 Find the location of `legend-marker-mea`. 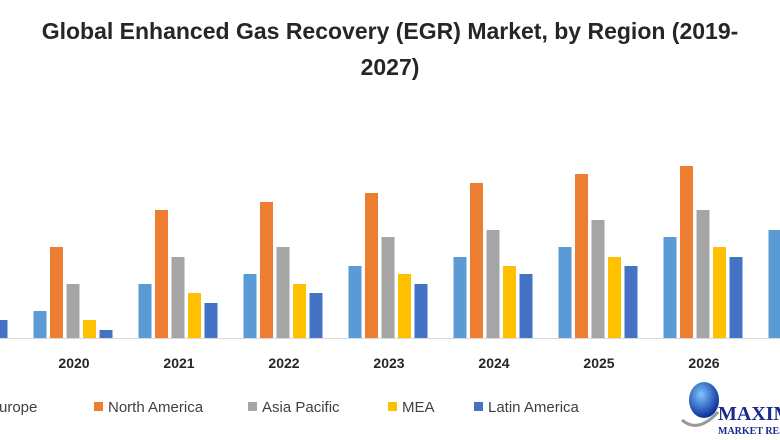

legend-marker-mea is located at coordinates (392, 406).